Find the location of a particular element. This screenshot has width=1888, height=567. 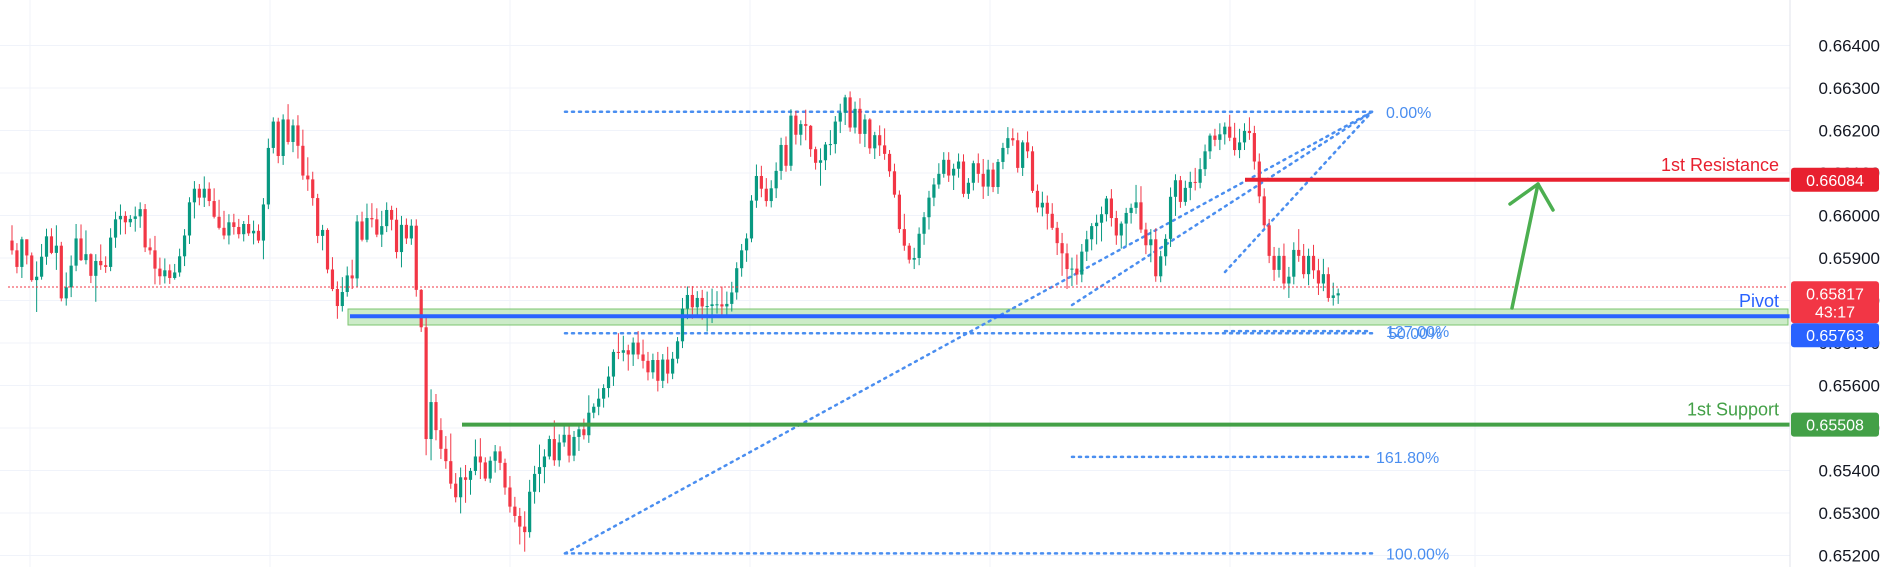

fib-label: 100.00% is located at coordinates (1417, 554).